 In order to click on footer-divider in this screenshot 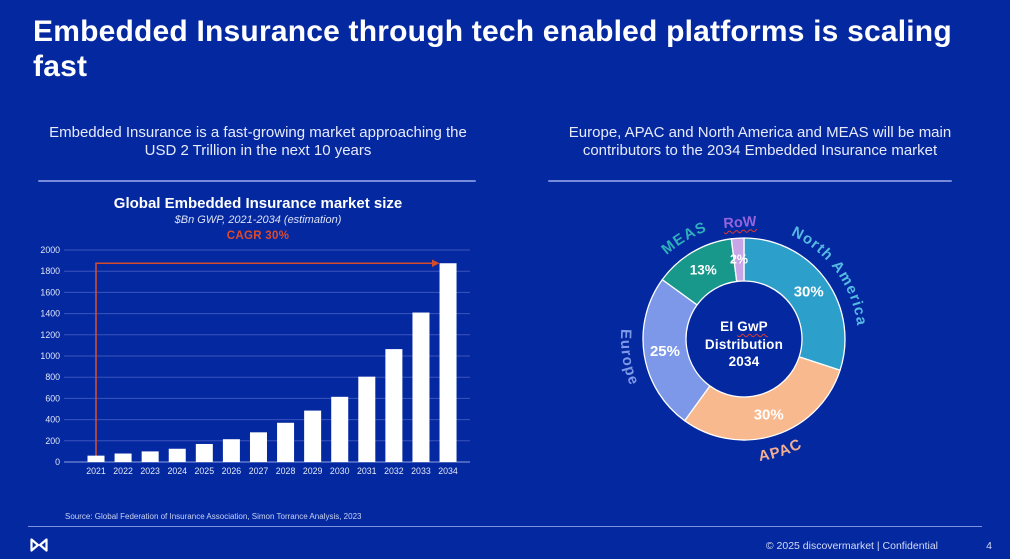, I will do `click(505, 526)`.